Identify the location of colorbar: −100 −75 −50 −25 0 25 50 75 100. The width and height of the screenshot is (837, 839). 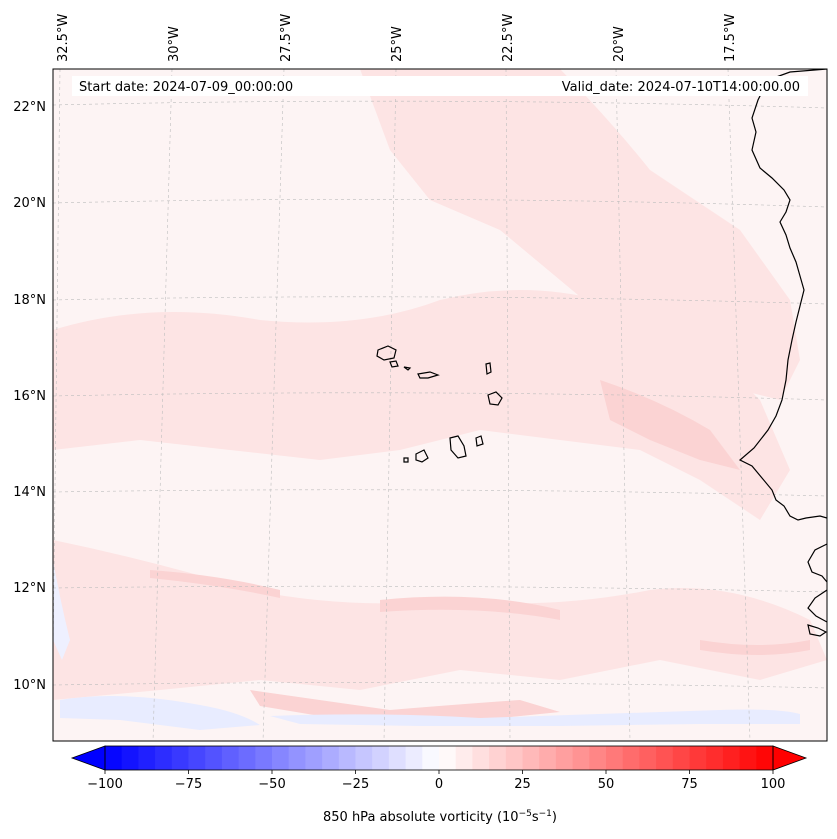
(439, 768).